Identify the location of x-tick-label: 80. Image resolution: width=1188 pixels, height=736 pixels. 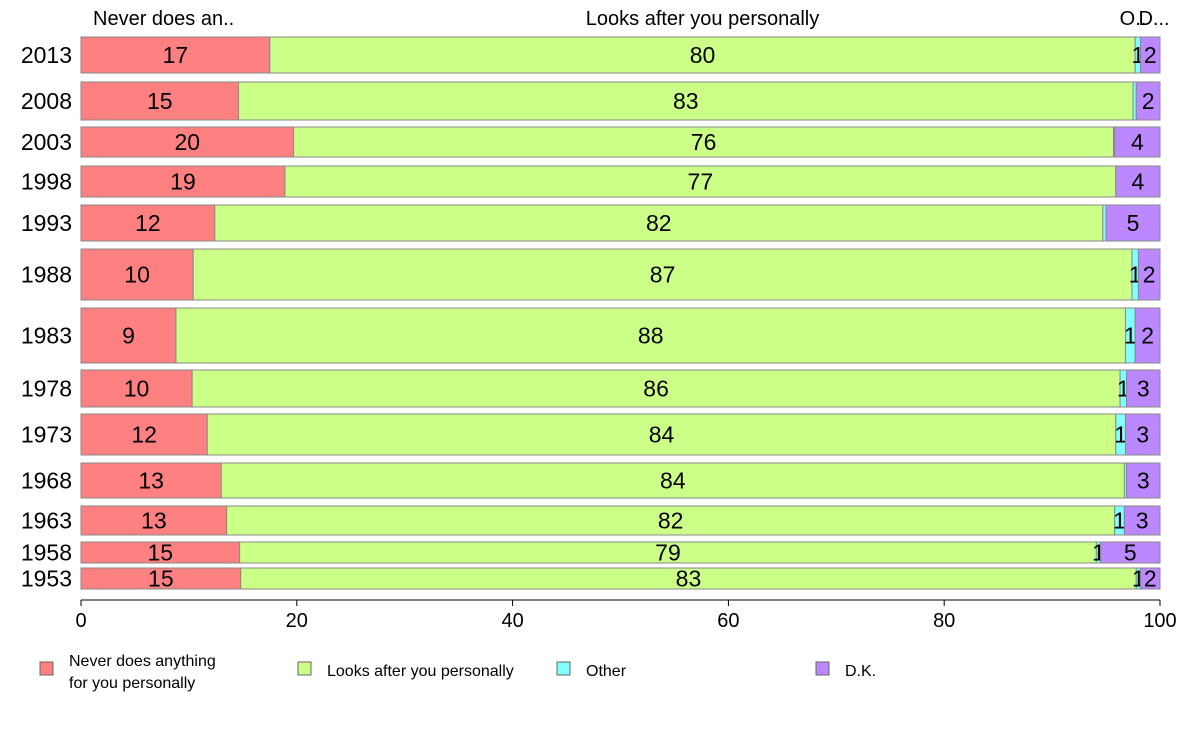
(944, 621).